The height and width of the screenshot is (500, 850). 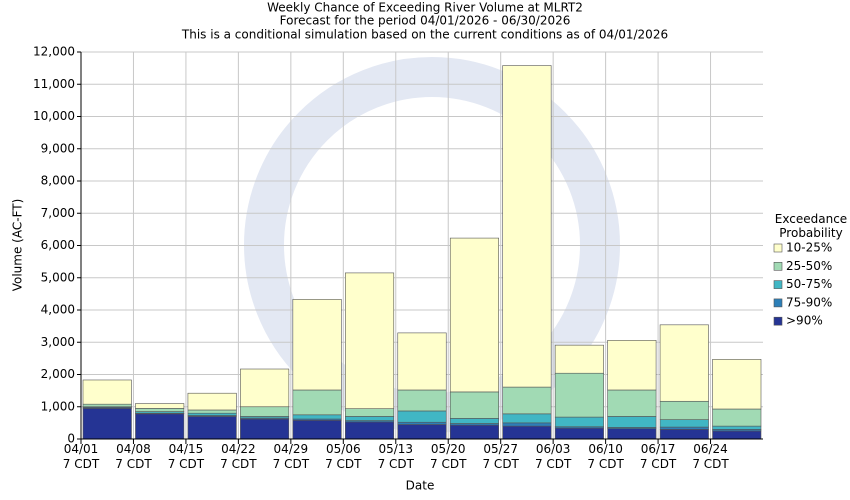 What do you see at coordinates (58, 213) in the screenshot?
I see `y-tick-label: 7,000` at bounding box center [58, 213].